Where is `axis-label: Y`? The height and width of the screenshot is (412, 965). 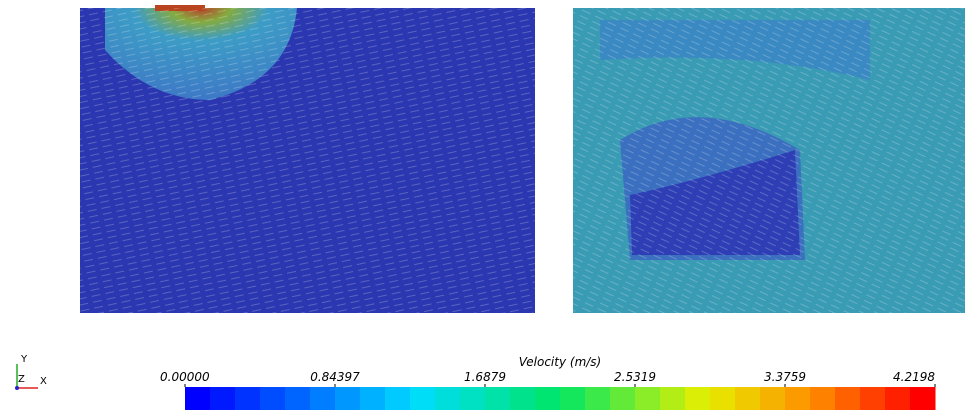
axis-label: Y is located at coordinates (24, 359).